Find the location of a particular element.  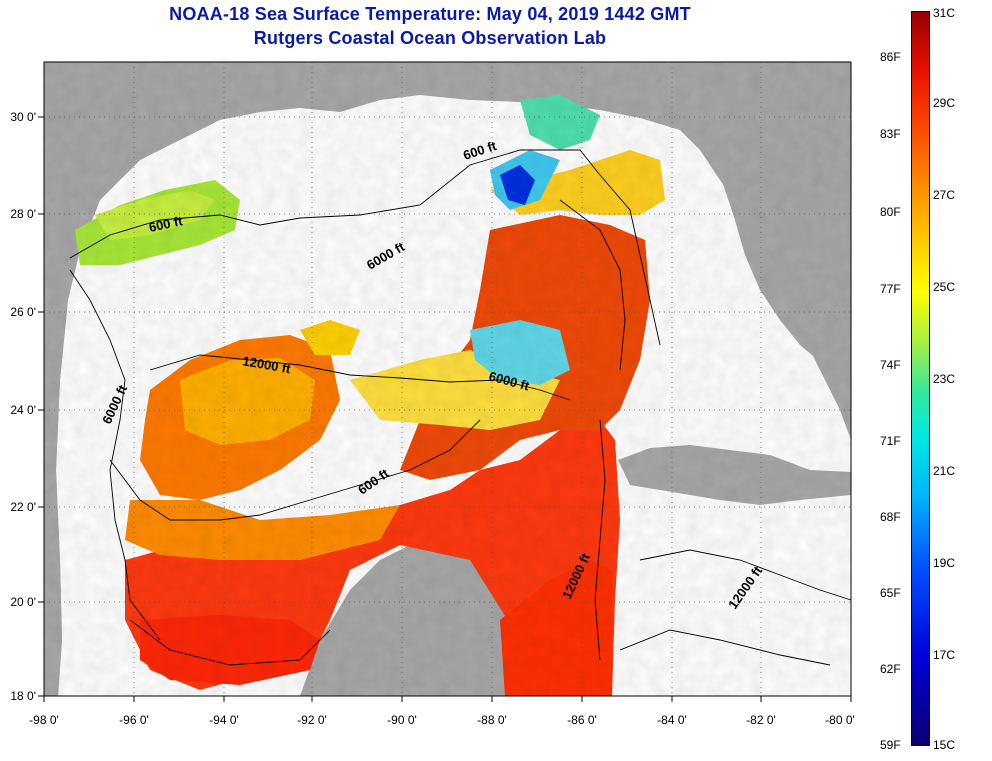

colorbar-celsius-label: 27C is located at coordinates (944, 195).